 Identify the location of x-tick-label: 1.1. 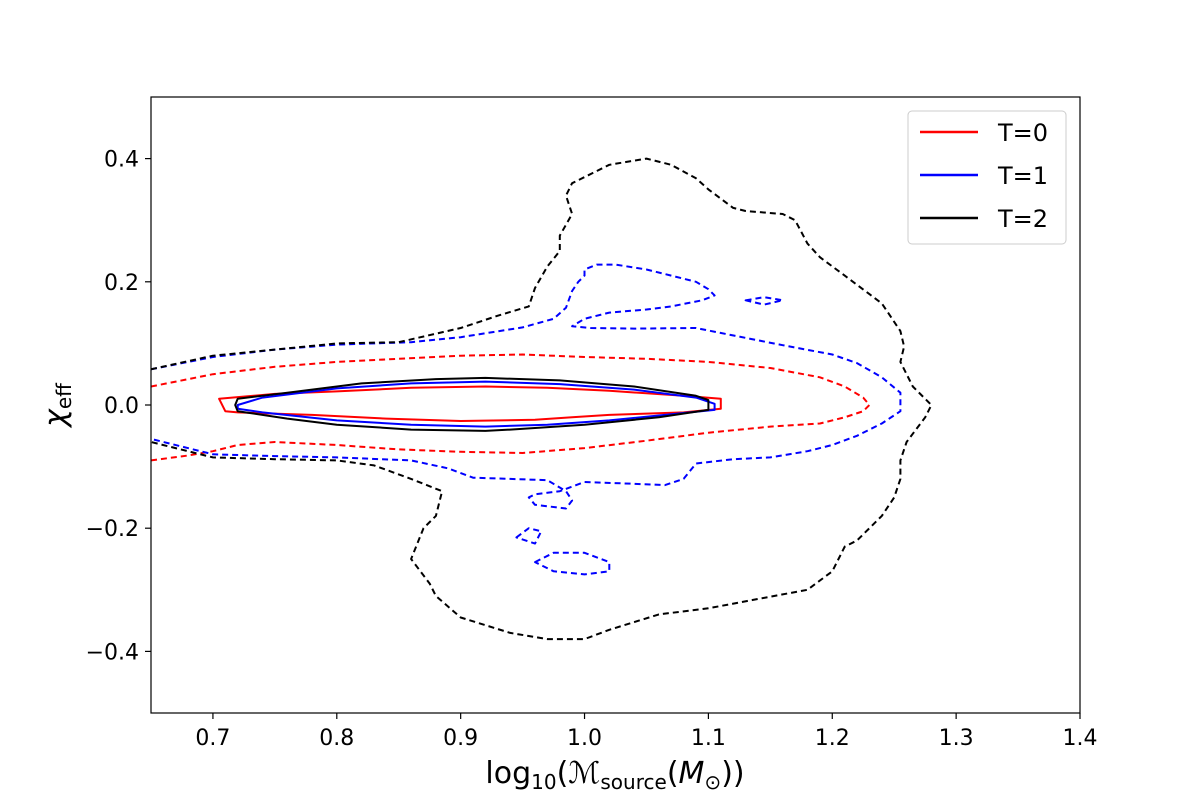
(708, 738).